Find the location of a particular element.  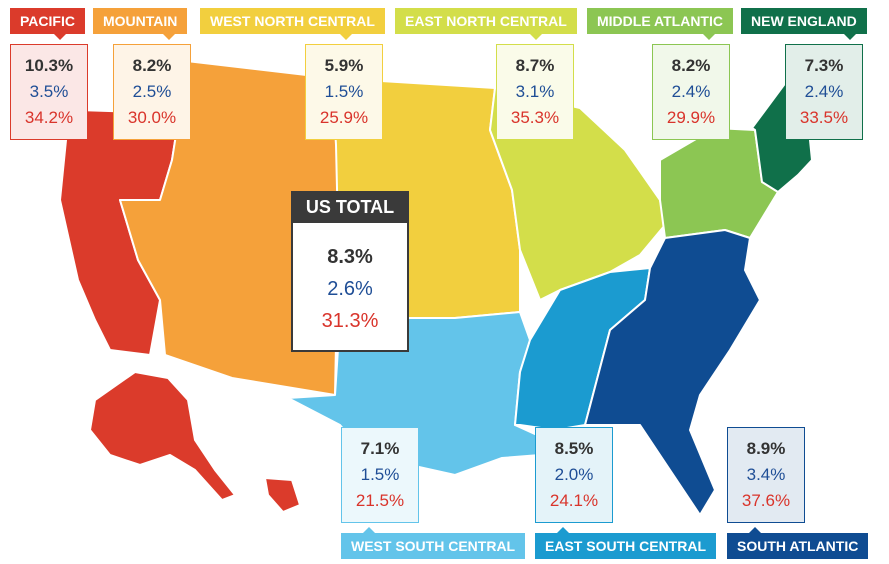

stats-box-pacific: 10.3% 3.5% 34.2% is located at coordinates (49, 92).